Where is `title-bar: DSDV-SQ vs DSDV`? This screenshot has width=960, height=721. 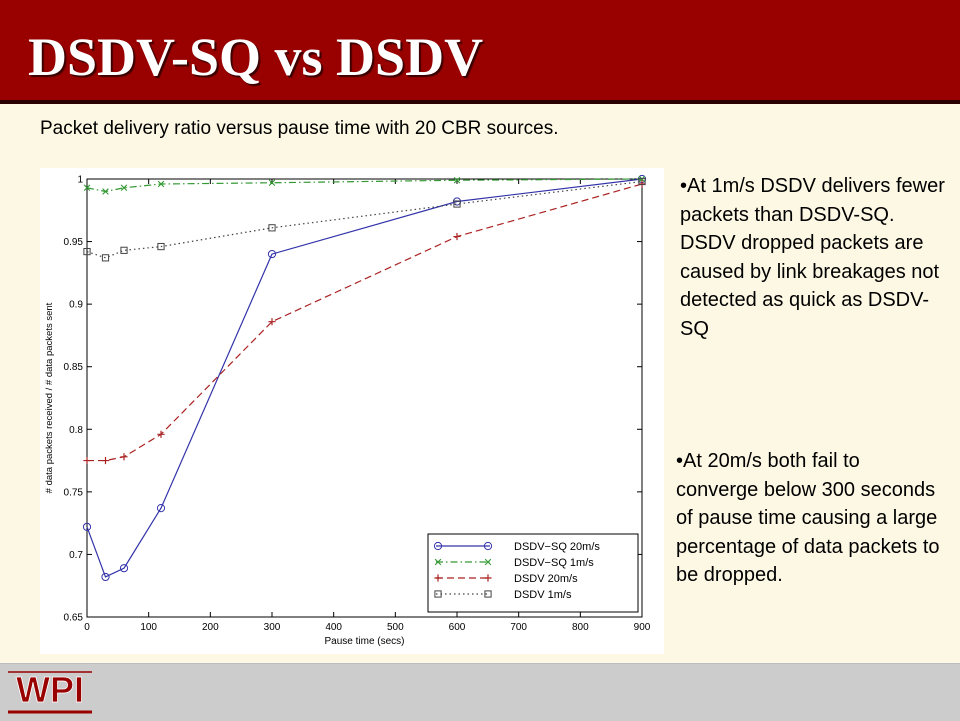 title-bar: DSDV-SQ vs DSDV is located at coordinates (480, 52).